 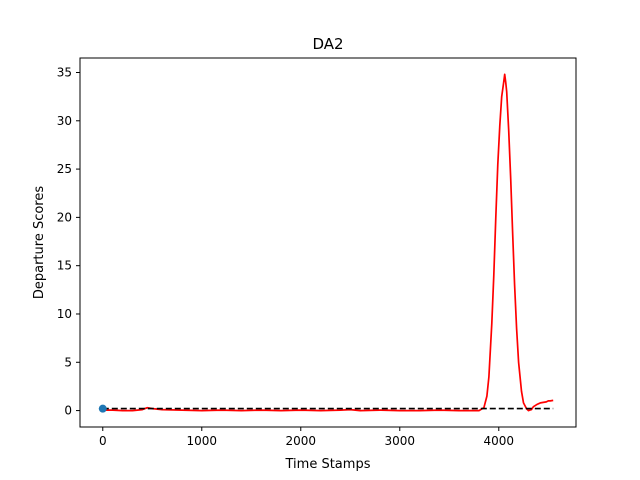 I want to click on y-axis-label: Departure Scores, so click(x=39, y=243).